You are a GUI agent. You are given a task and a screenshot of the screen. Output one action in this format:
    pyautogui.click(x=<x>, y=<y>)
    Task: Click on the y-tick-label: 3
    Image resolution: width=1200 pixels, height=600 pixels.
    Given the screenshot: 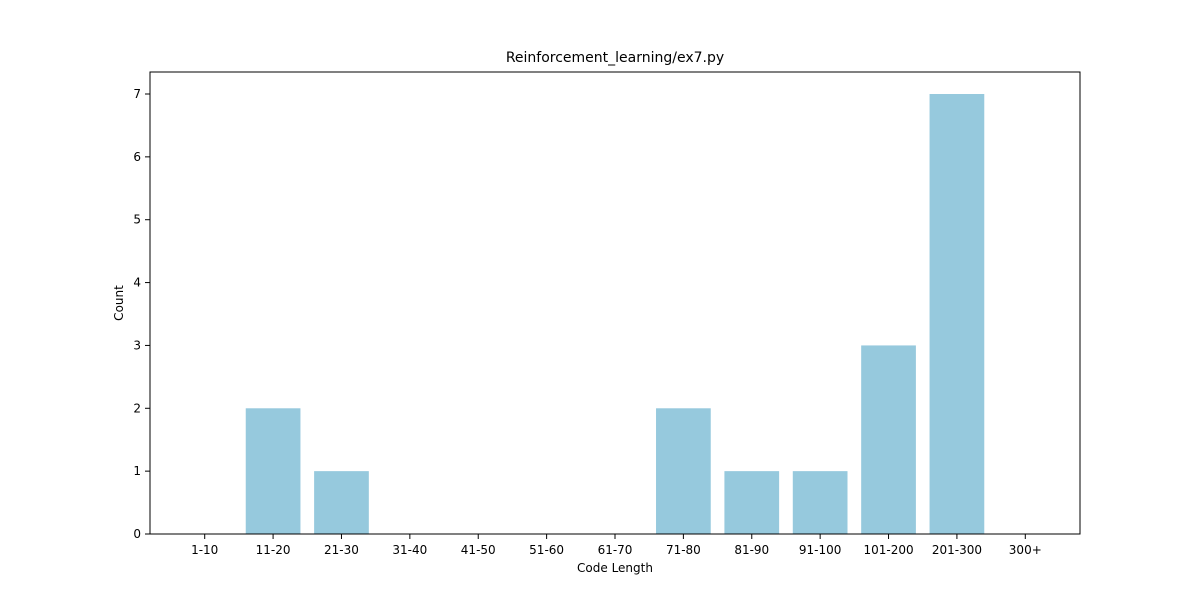 What is the action you would take?
    pyautogui.click(x=137, y=345)
    